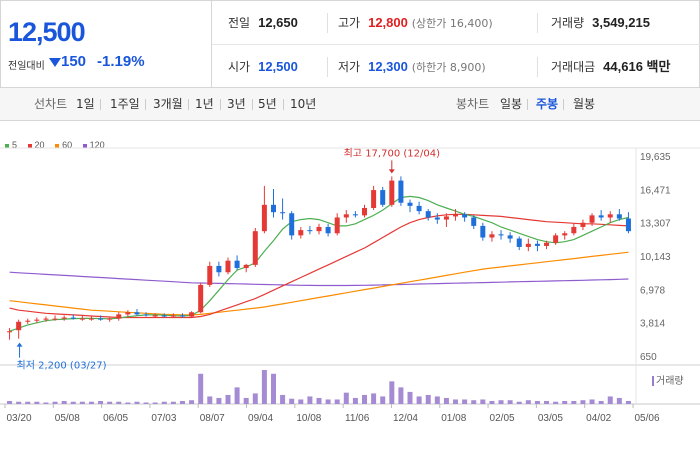 The image size is (700, 450). What do you see at coordinates (646, 418) in the screenshot?
I see `x-tick-label: 05/06` at bounding box center [646, 418].